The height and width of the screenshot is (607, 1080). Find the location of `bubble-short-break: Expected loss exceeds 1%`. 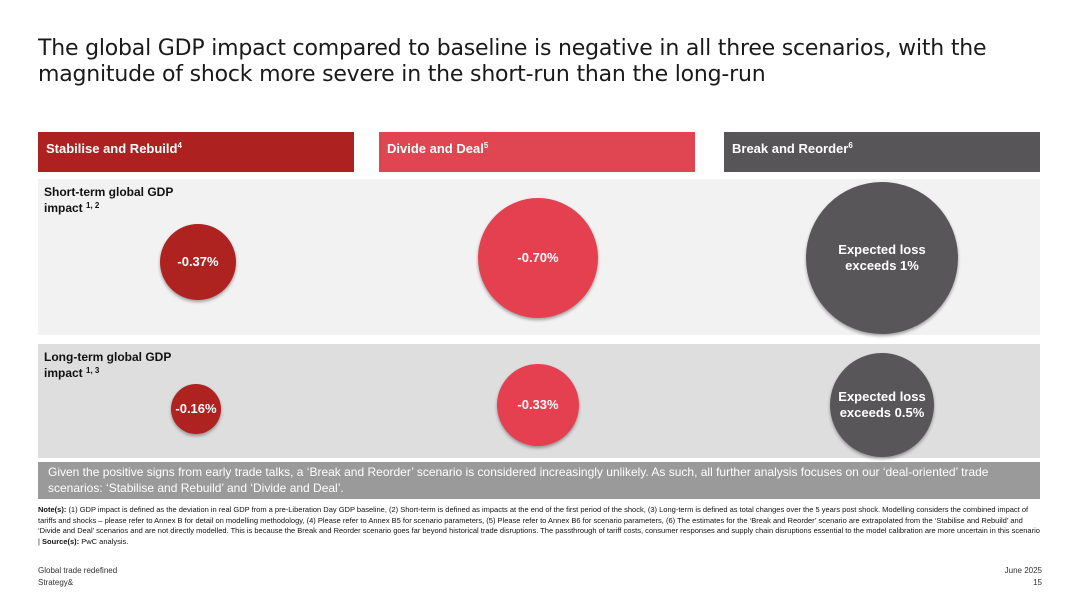

bubble-short-break: Expected loss exceeds 1% is located at coordinates (882, 258).